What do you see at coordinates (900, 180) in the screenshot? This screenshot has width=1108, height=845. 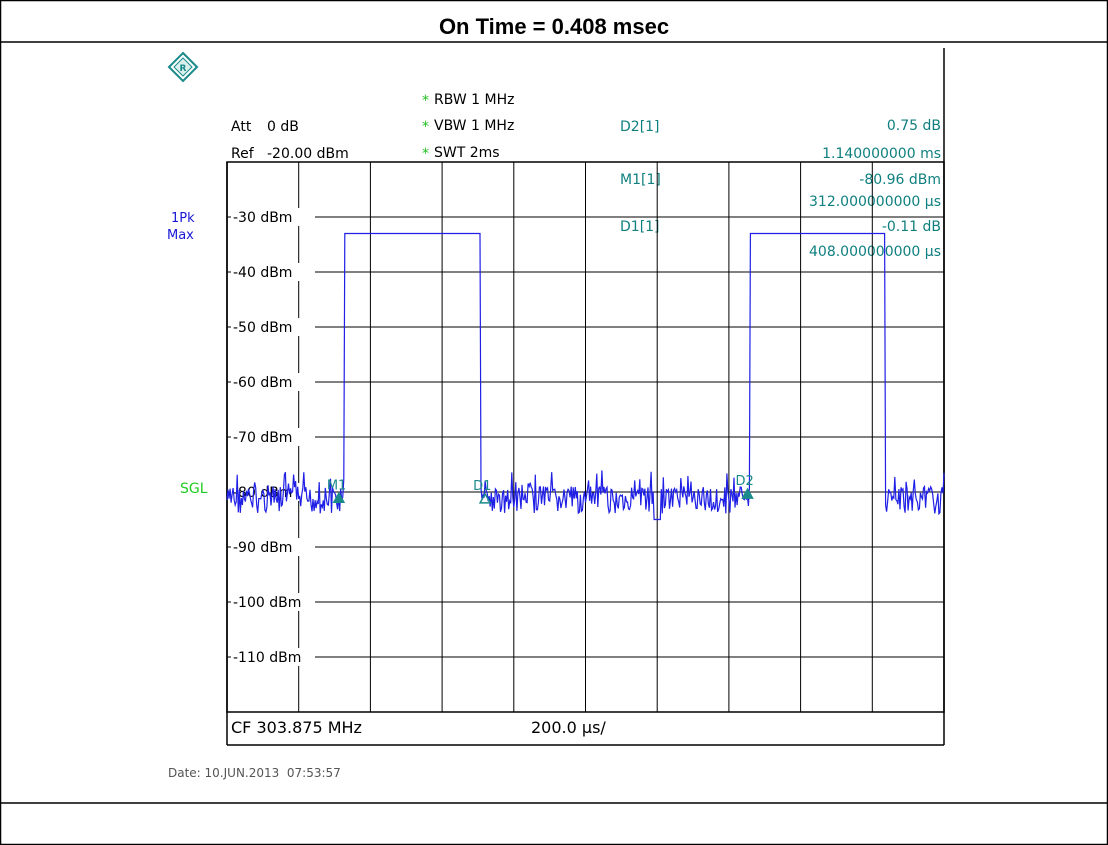 I see `readout-m1-value: -80.96 dBm` at bounding box center [900, 180].